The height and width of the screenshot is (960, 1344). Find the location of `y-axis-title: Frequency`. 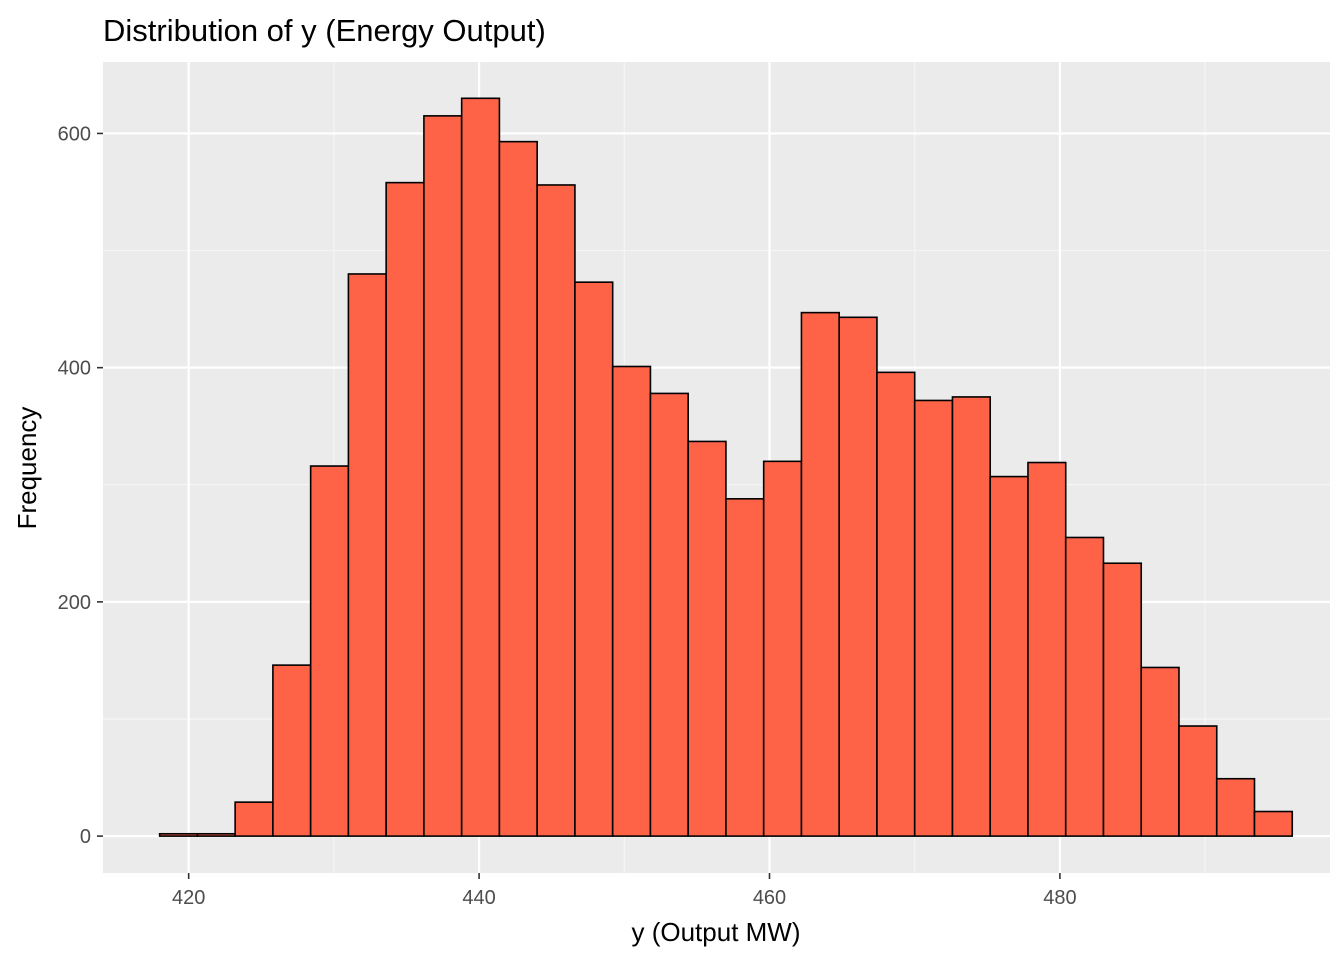

y-axis-title: Frequency is located at coordinates (27, 468).